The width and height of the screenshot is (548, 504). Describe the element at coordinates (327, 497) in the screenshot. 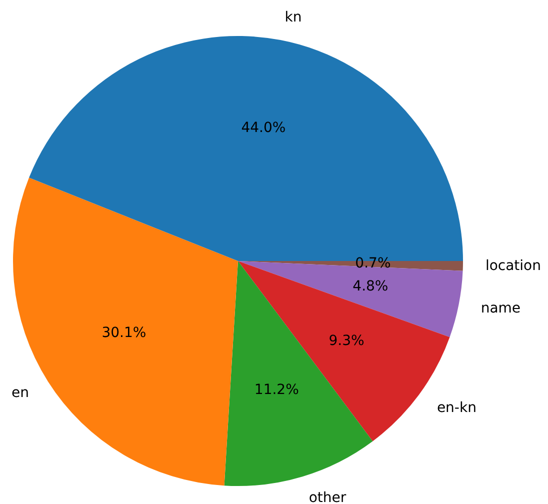

I see `slice-label: other` at that location.